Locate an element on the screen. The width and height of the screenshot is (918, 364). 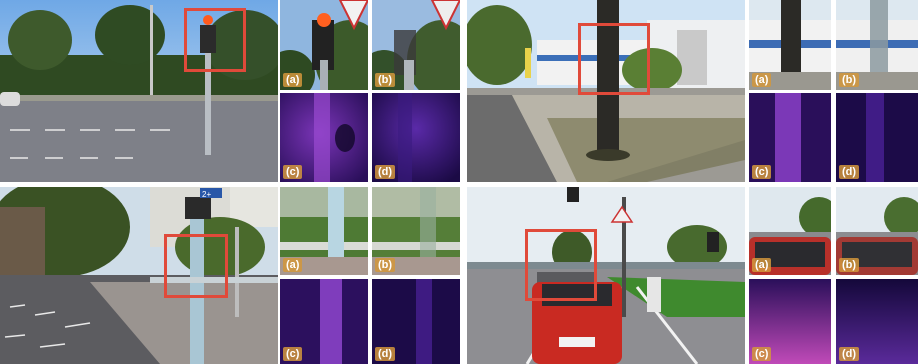
scene-tr-heatmap-d: (d) is located at coordinates (877, 137).